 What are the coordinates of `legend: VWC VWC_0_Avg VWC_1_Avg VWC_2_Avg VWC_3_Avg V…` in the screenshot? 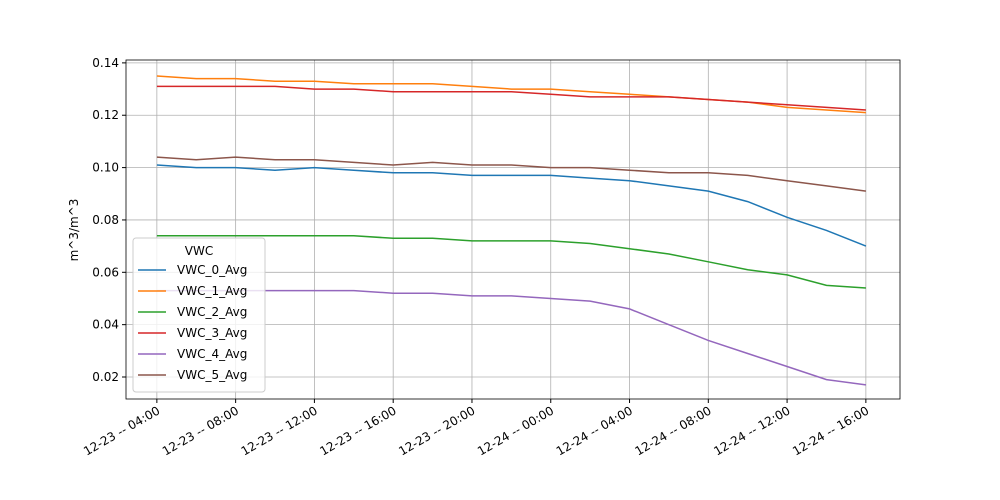 It's located at (199, 315).